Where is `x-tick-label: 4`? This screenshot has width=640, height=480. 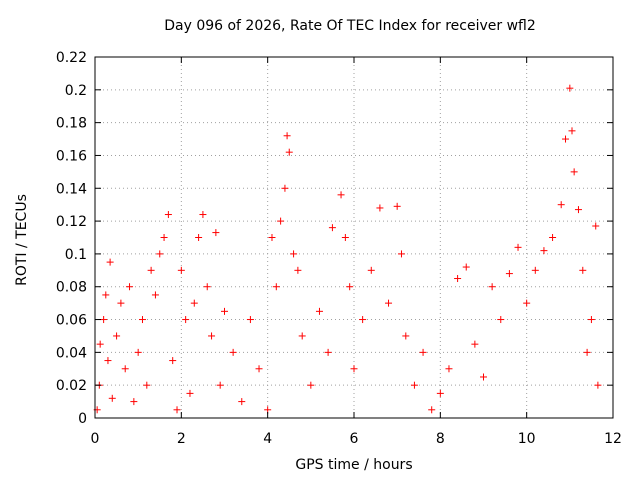 x-tick-label: 4 is located at coordinates (267, 439).